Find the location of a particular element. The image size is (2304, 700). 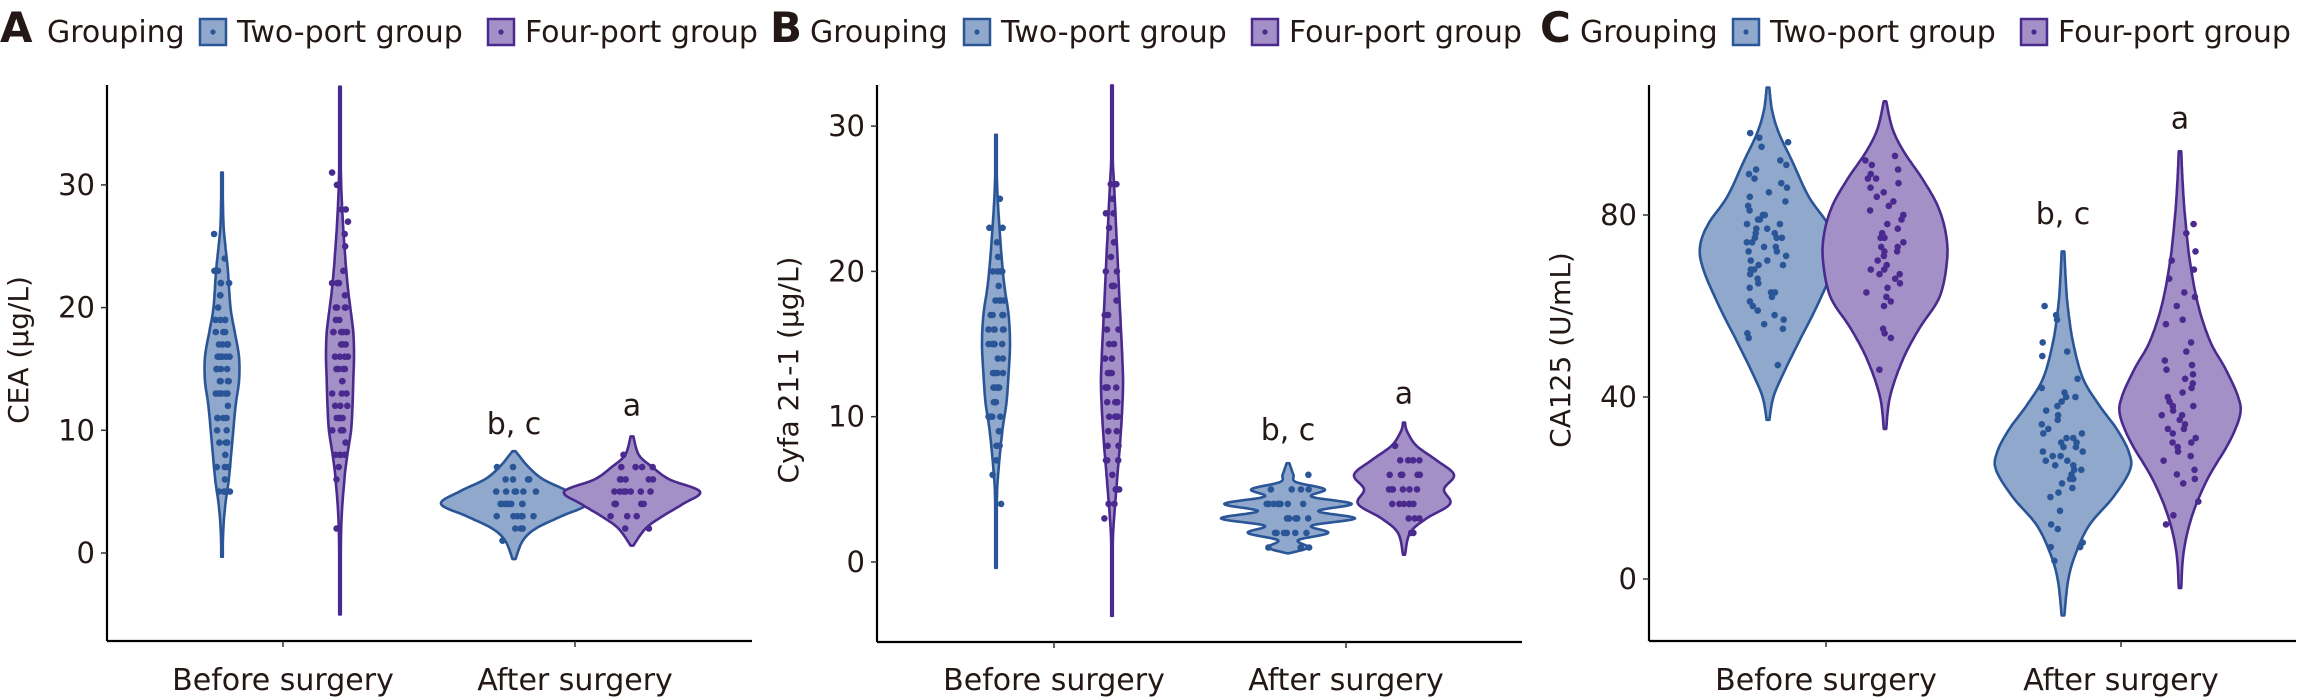

violin-four-port-before is located at coordinates (1112, 351).